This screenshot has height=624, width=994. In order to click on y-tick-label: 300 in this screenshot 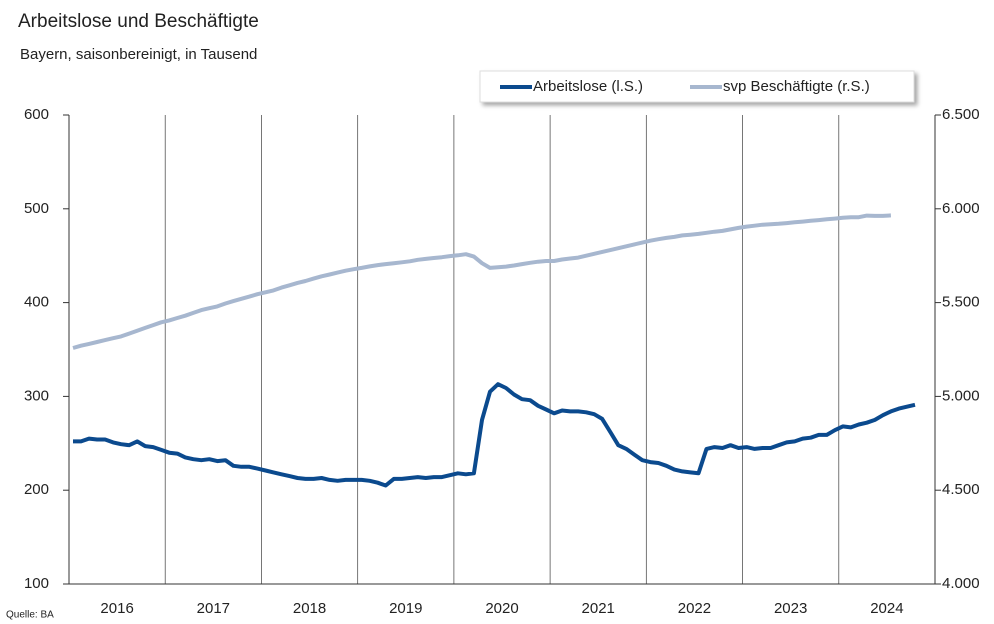, I will do `click(36, 395)`.